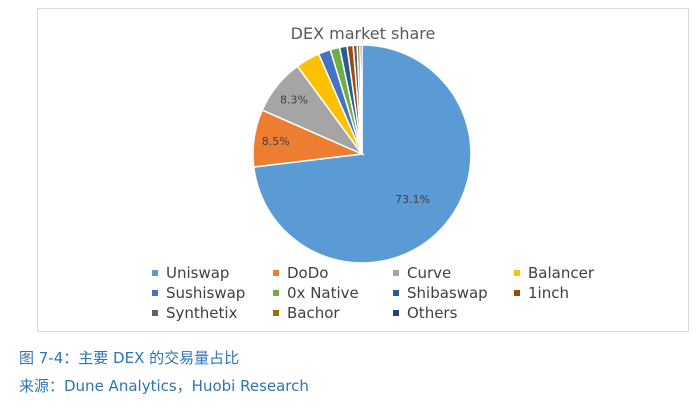 This screenshot has width=700, height=416. Describe the element at coordinates (202, 313) in the screenshot. I see `legend-label: Synthetix` at that location.